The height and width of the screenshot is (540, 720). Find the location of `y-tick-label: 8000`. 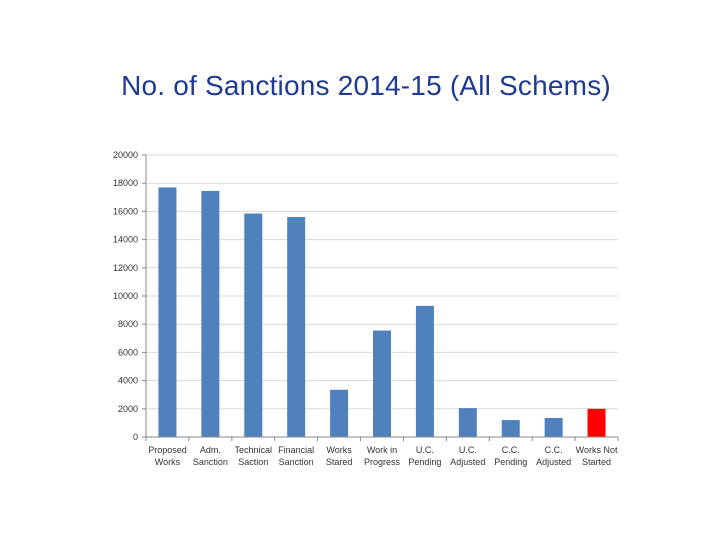

y-tick-label: 8000 is located at coordinates (128, 324).